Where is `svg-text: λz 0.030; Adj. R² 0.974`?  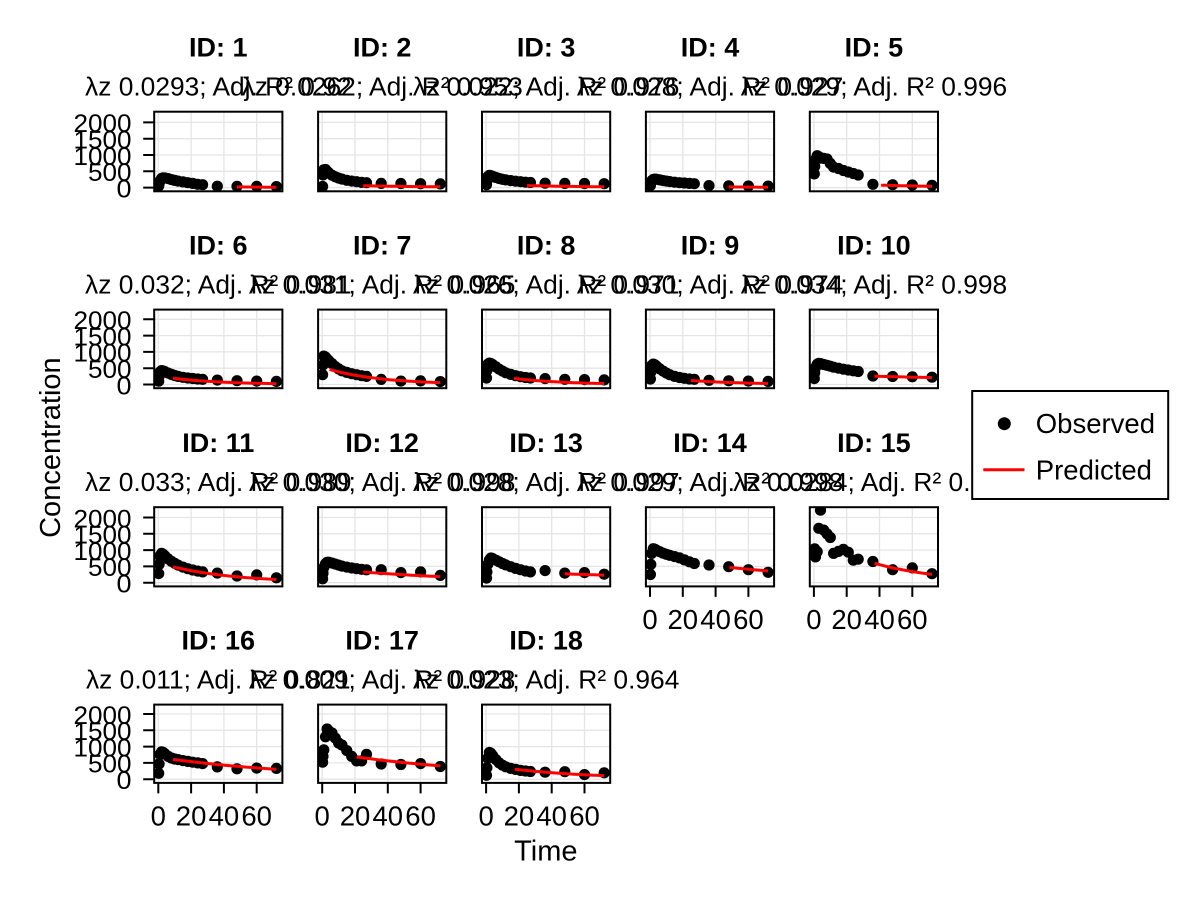 svg-text: λz 0.030; Adj. R² 0.974 is located at coordinates (710, 285).